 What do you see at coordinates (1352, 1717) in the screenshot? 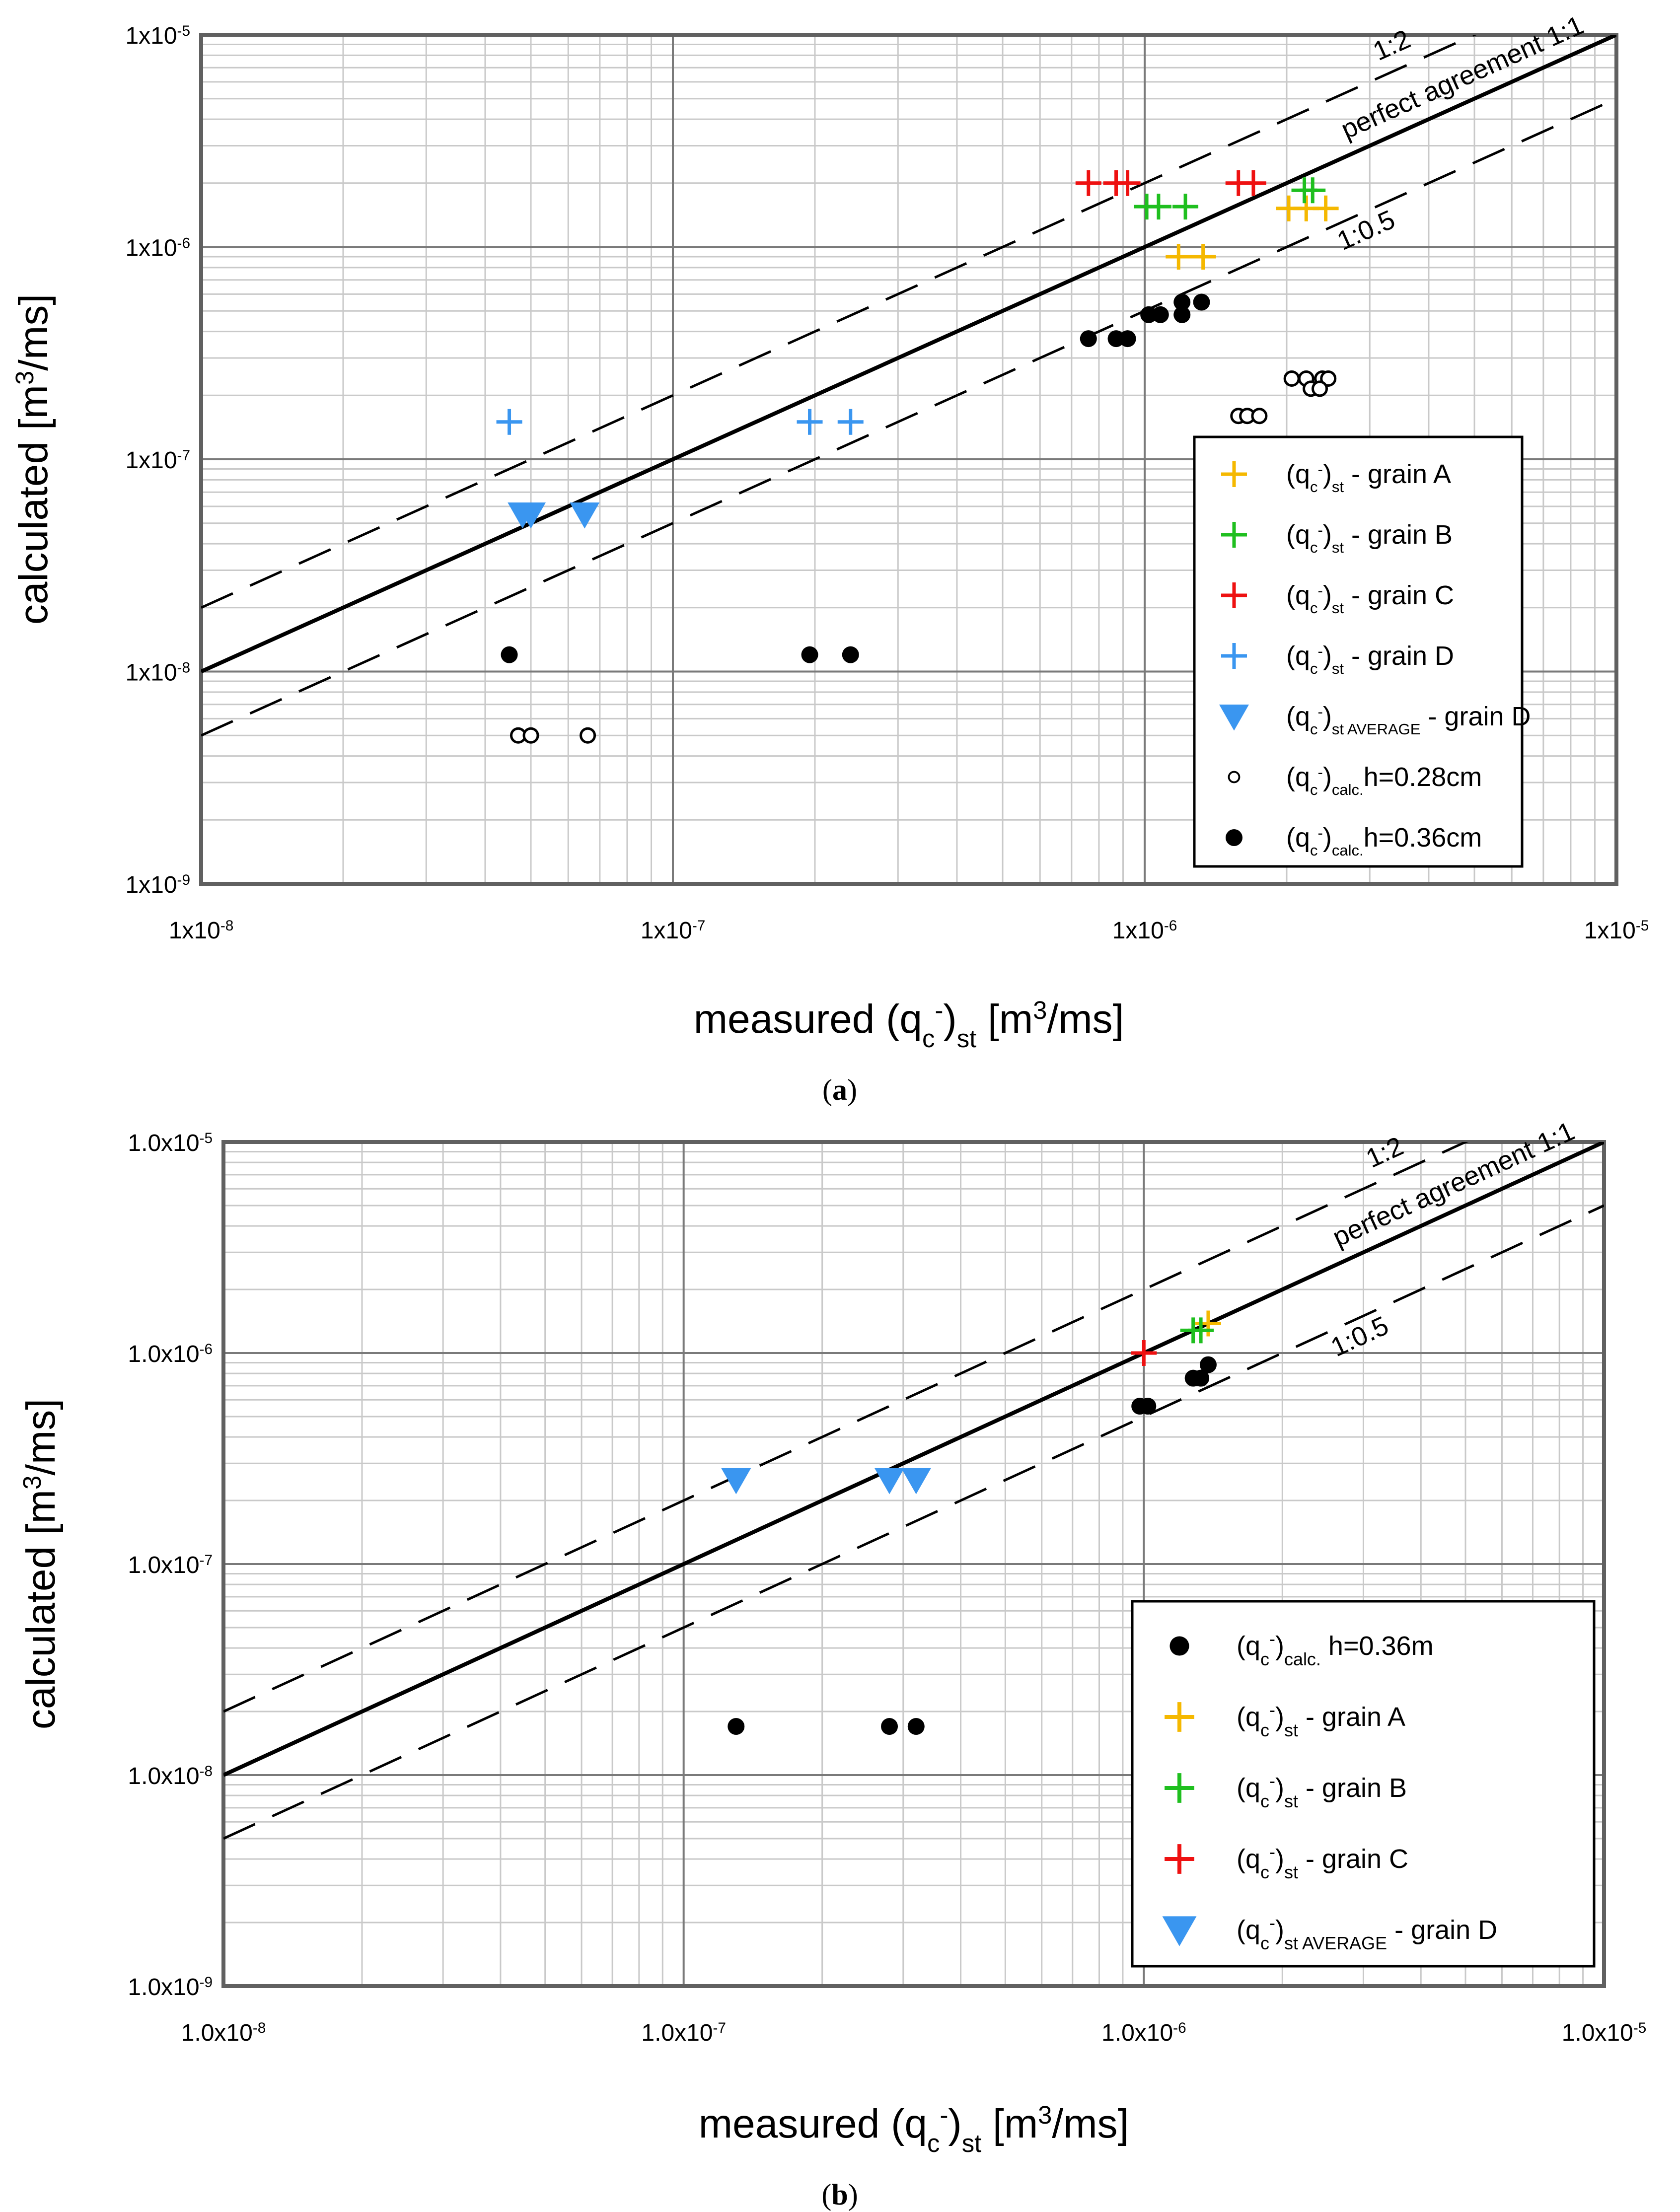
I see `legend-label-part: - grain A` at bounding box center [1352, 1717].